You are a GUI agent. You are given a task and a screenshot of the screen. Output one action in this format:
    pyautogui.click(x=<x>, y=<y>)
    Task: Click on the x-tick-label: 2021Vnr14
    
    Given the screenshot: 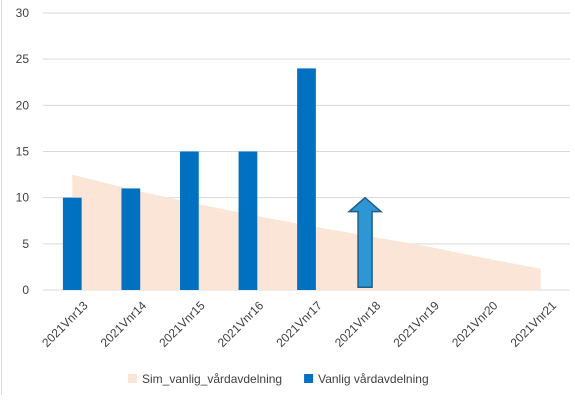 What is the action you would take?
    pyautogui.click(x=124, y=324)
    